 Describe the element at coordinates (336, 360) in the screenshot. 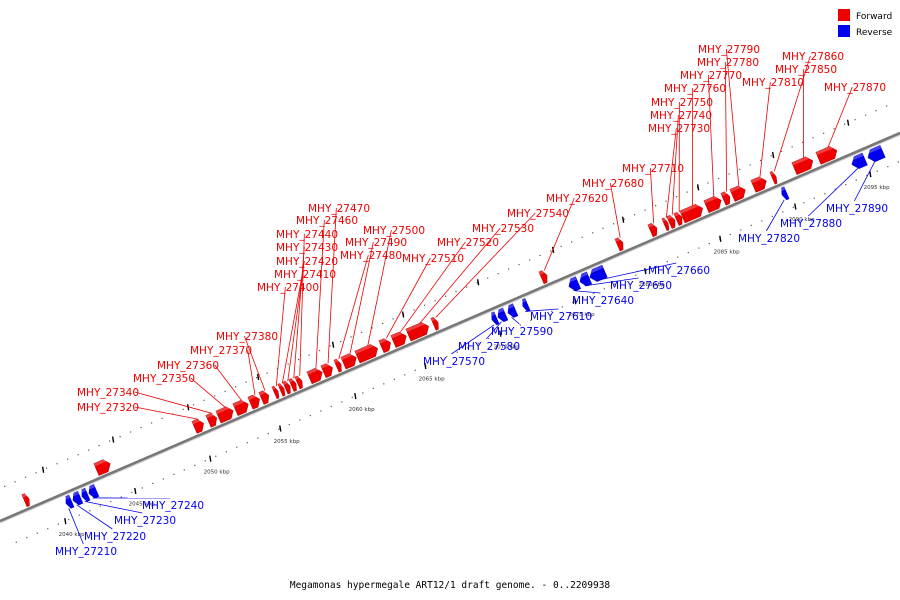

I see `MHY_27480-shine` at that location.